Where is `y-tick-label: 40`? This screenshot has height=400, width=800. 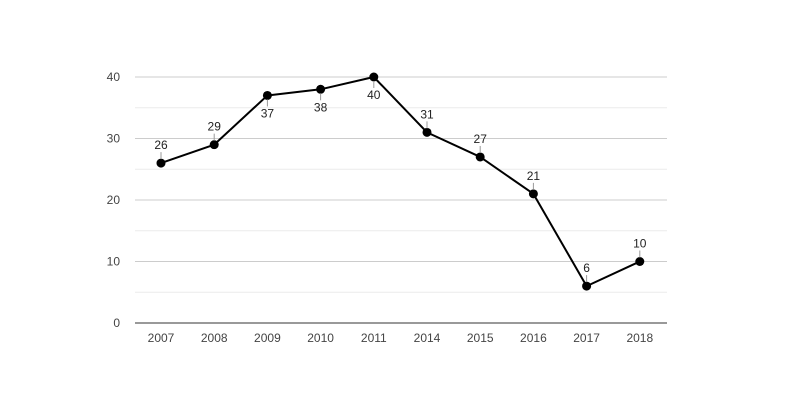 y-tick-label: 40 is located at coordinates (114, 77).